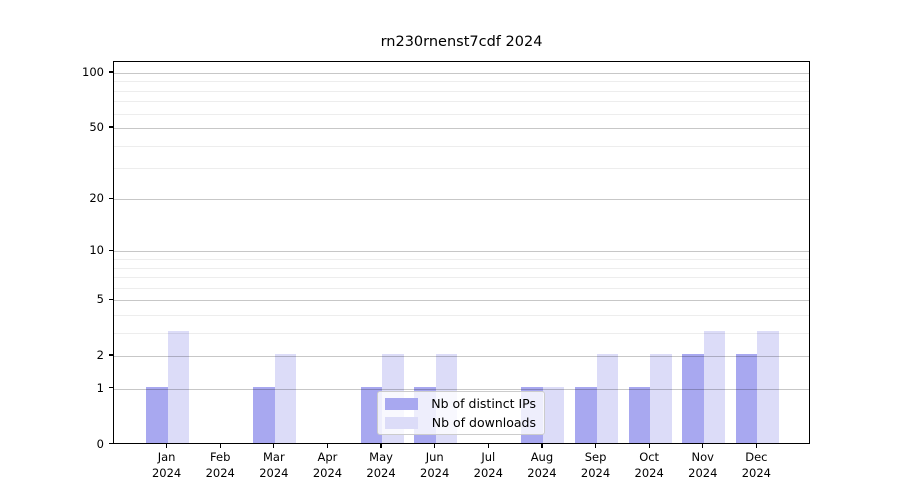 This screenshot has height=500, width=900. Describe the element at coordinates (157, 414) in the screenshot. I see `bar-ips-jan` at that location.